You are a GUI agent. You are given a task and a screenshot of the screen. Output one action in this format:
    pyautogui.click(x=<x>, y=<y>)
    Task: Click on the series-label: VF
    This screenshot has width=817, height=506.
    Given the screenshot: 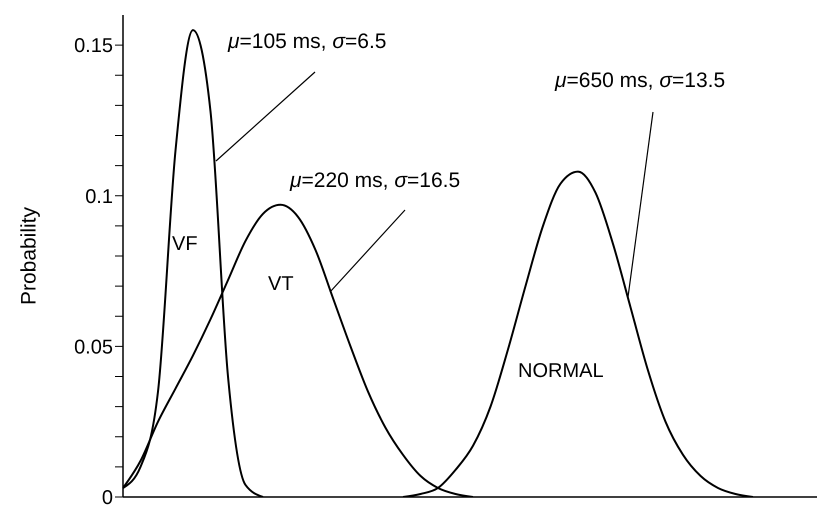 What is the action you would take?
    pyautogui.click(x=185, y=244)
    